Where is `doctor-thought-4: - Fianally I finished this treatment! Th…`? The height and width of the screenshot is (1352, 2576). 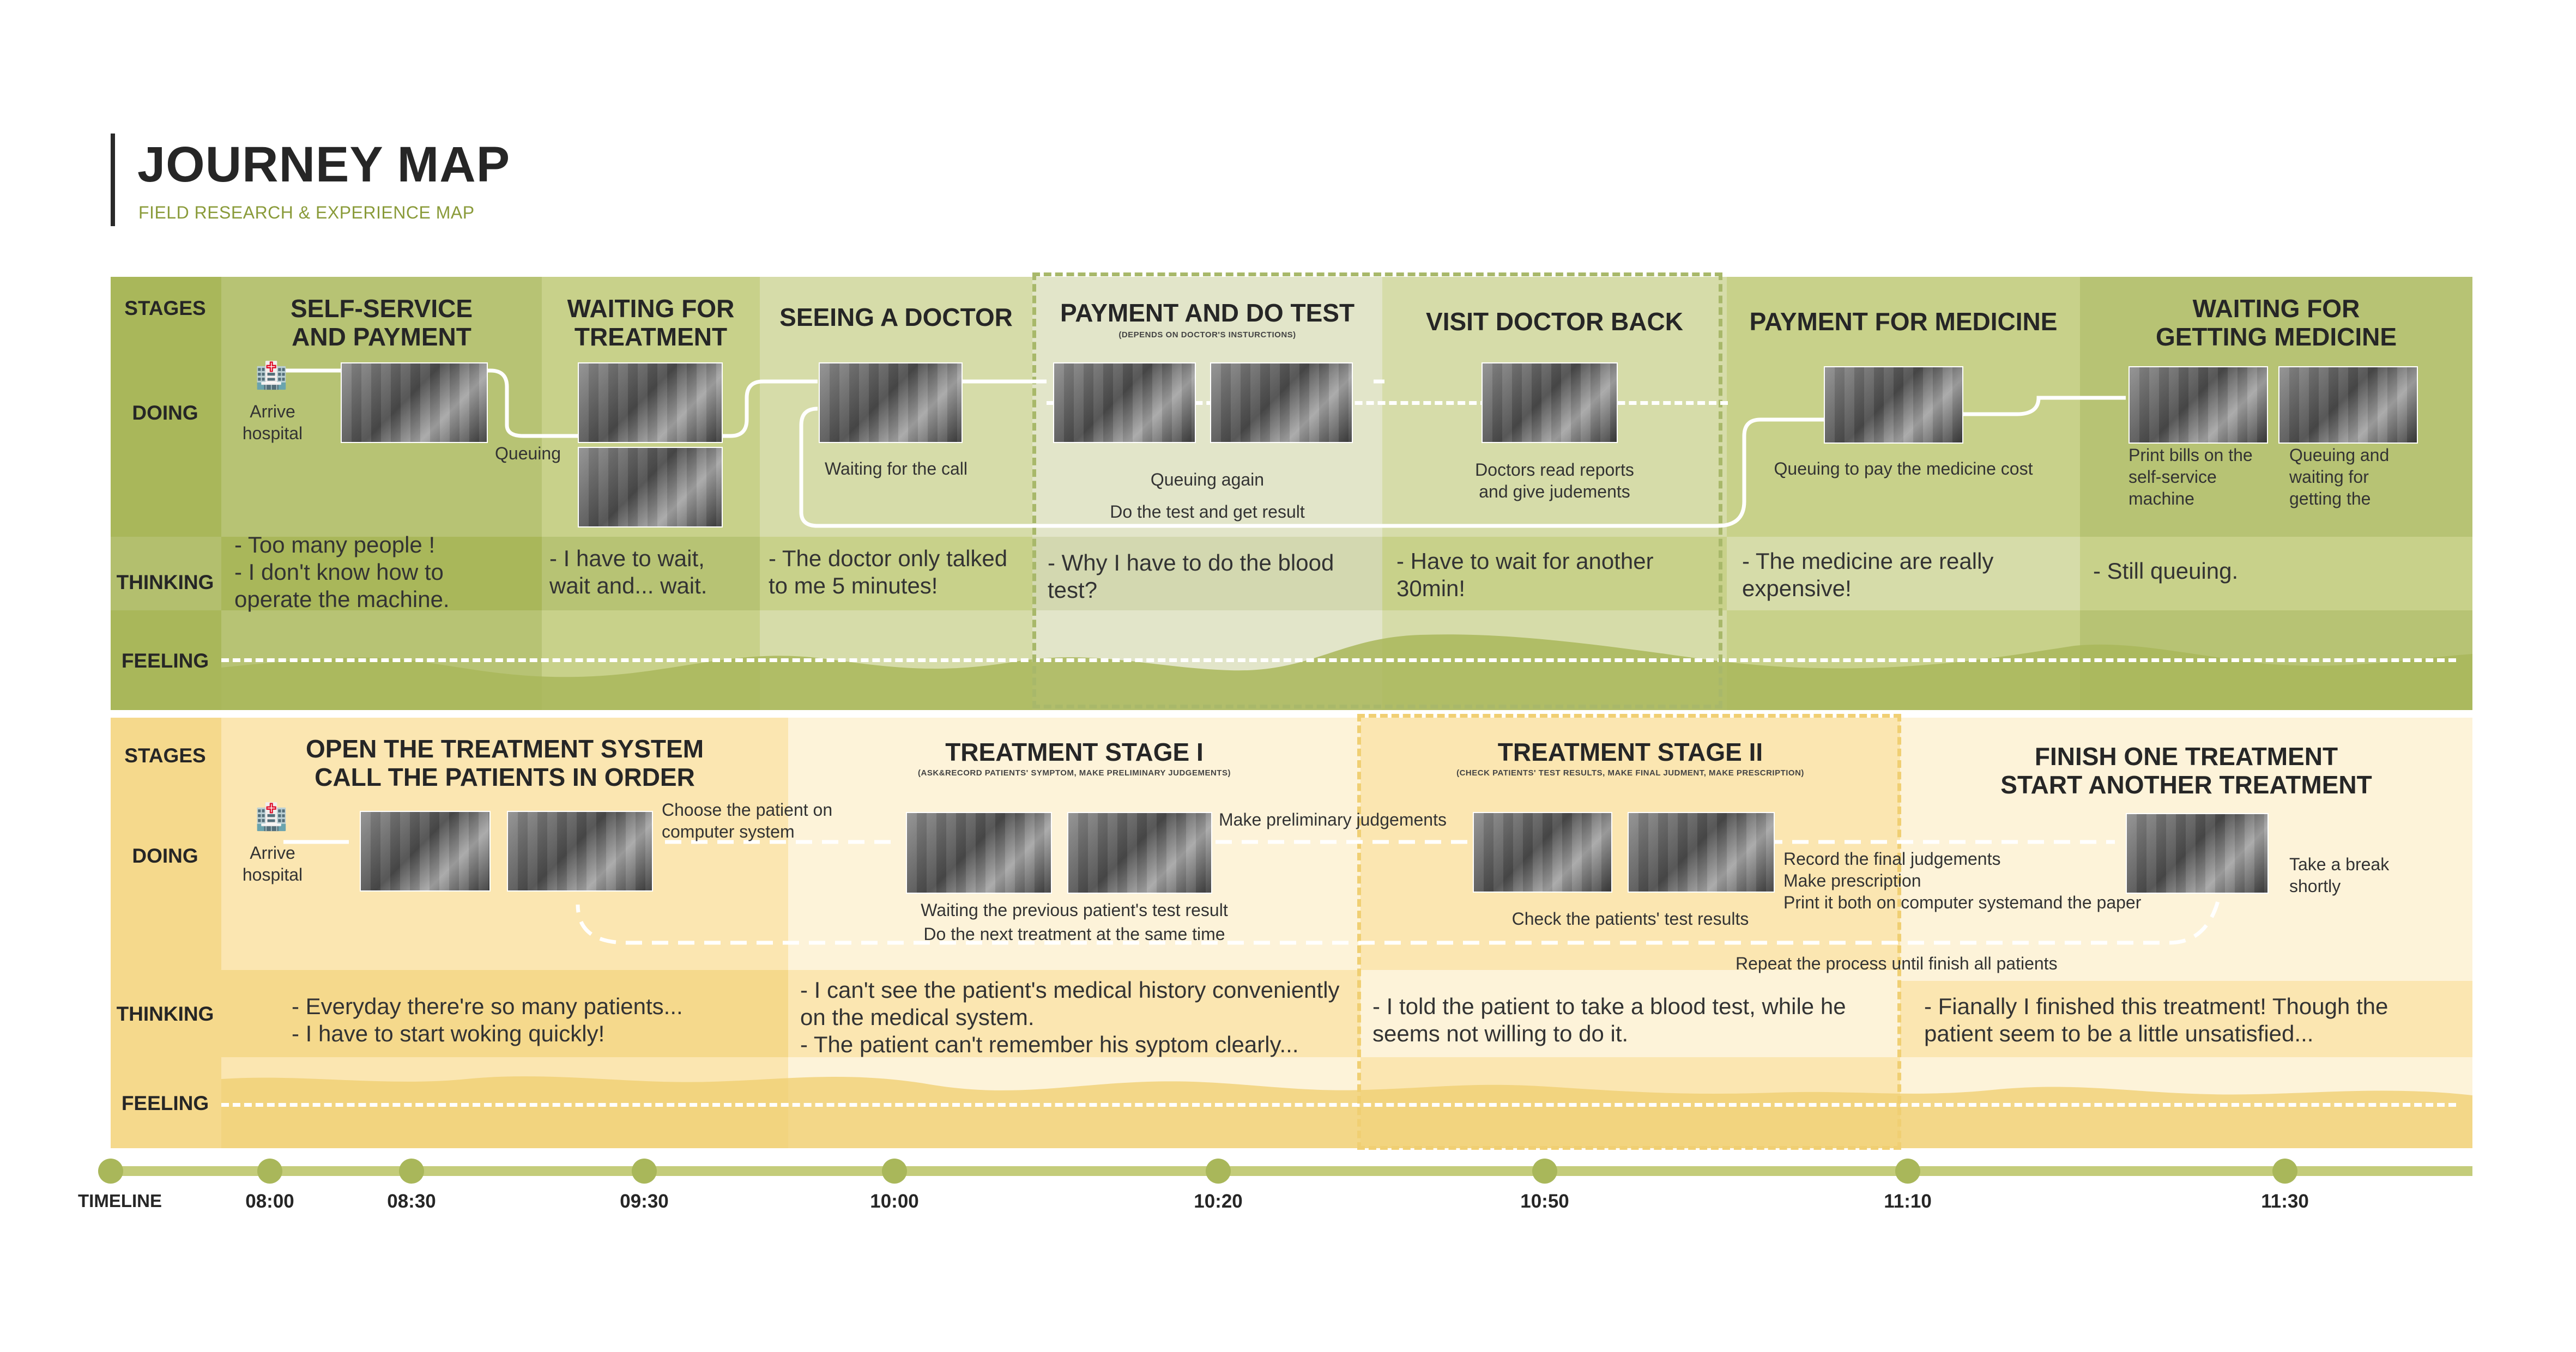 doctor-thought-4: - Fianally I finished this treatment! Th… is located at coordinates (2156, 1019).